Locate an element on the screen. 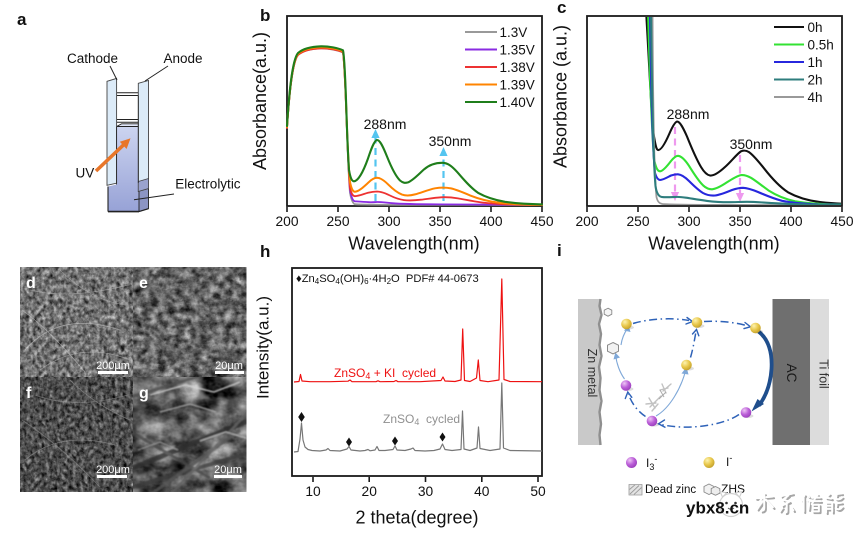 This screenshot has width=865, height=544. svg-text: 50 is located at coordinates (538, 491).